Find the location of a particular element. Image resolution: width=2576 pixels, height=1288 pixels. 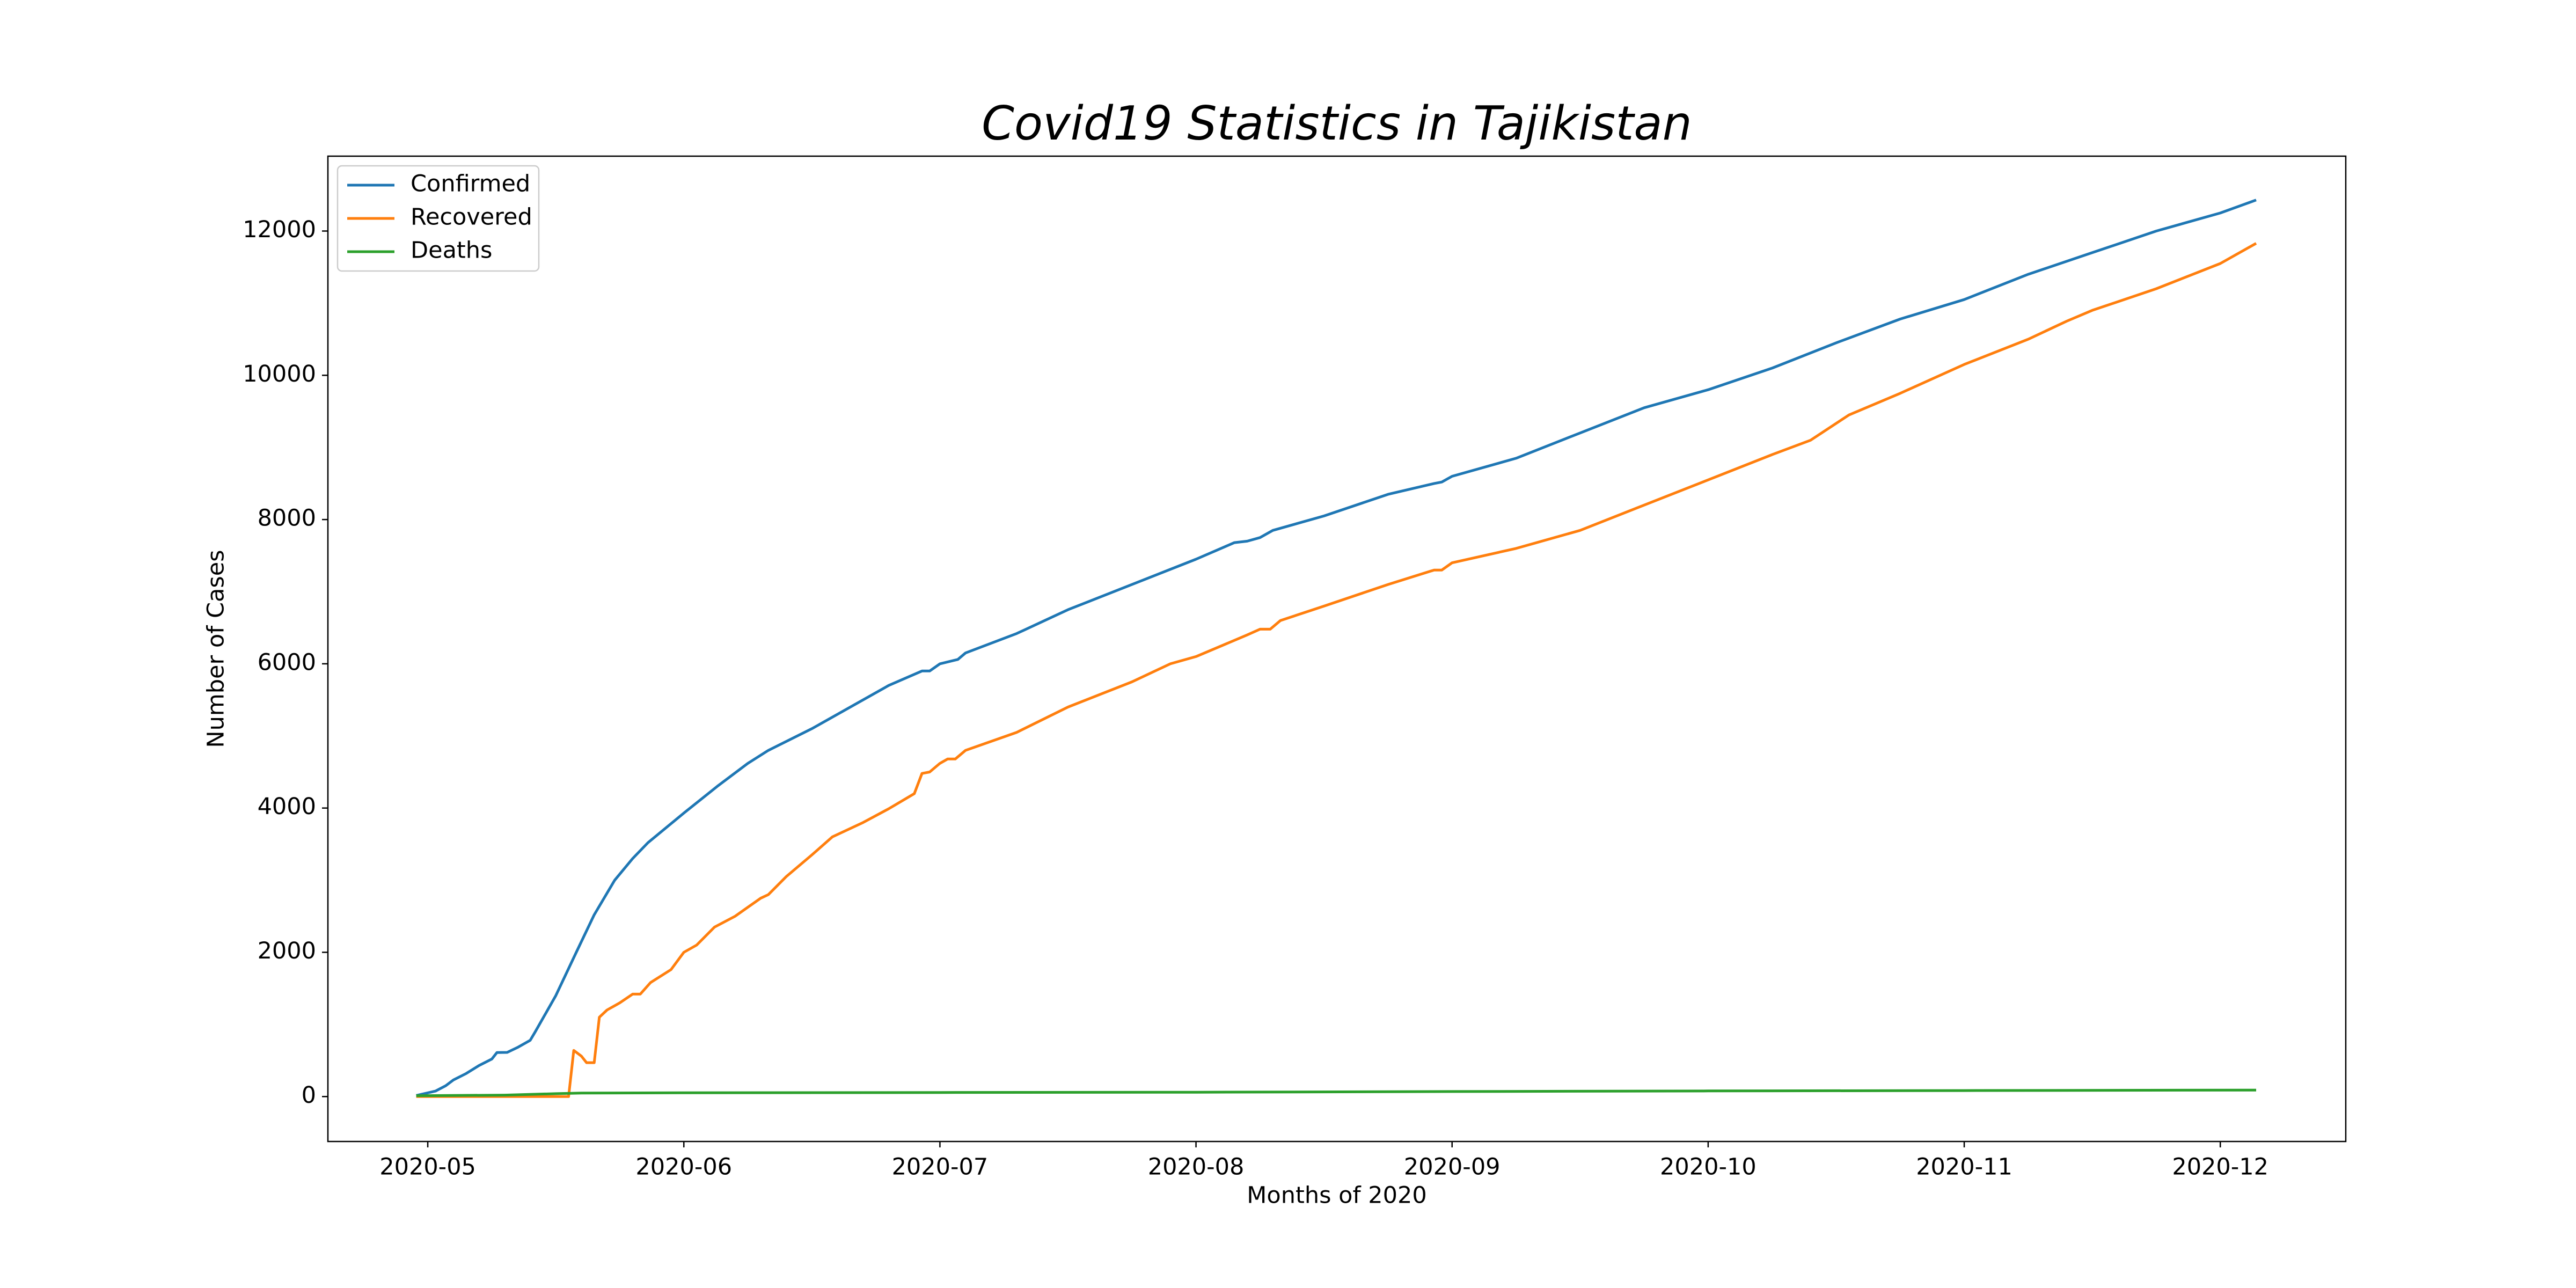

x-tick-label: 2020-06 is located at coordinates (683, 1167).